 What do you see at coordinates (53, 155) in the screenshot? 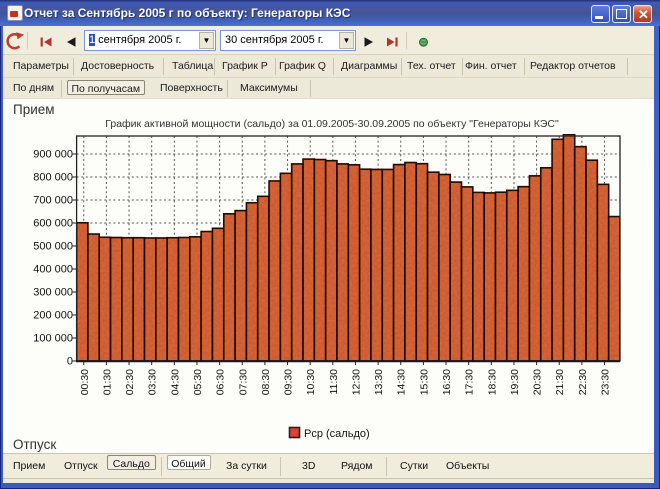
I see `svg-text: 900 000` at bounding box center [53, 155].